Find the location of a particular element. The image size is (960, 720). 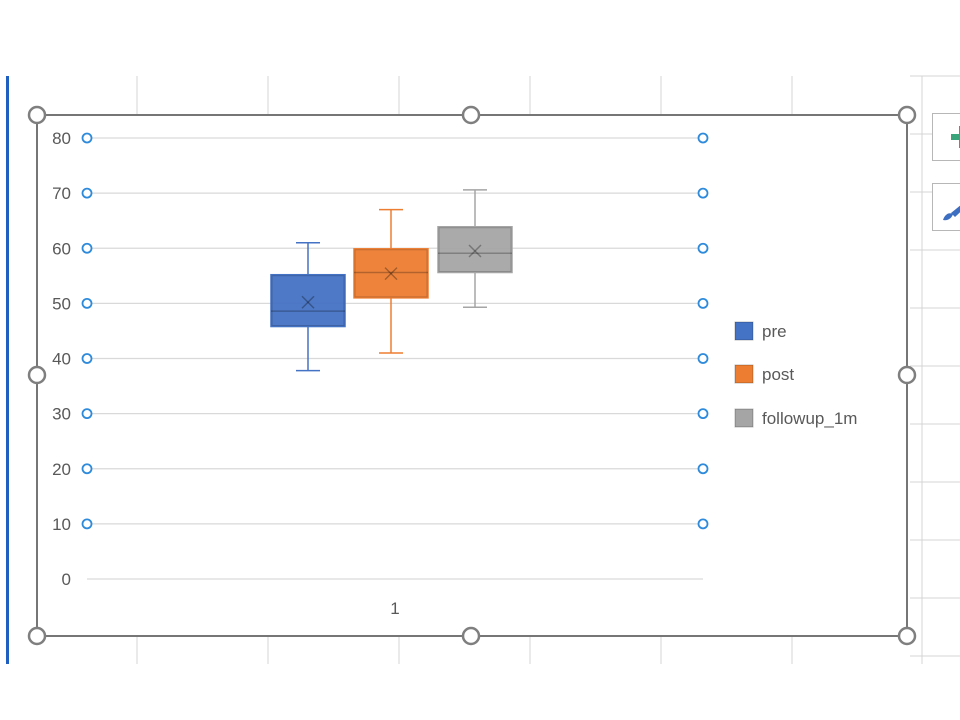

plus-icon is located at coordinates (955, 137).